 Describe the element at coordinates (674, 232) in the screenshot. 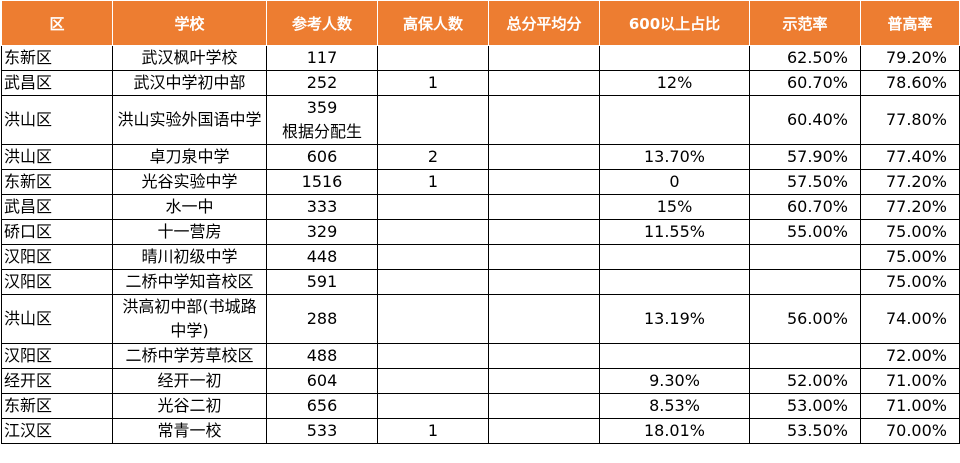

I see `cell-above-600: 11.55%` at that location.